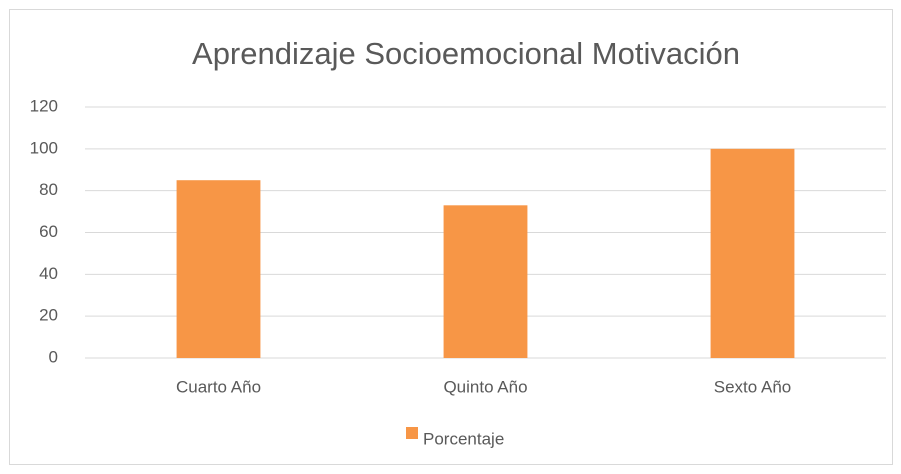 The height and width of the screenshot is (474, 901). What do you see at coordinates (753, 386) in the screenshot?
I see `x-tick-label: Sexto Año` at bounding box center [753, 386].